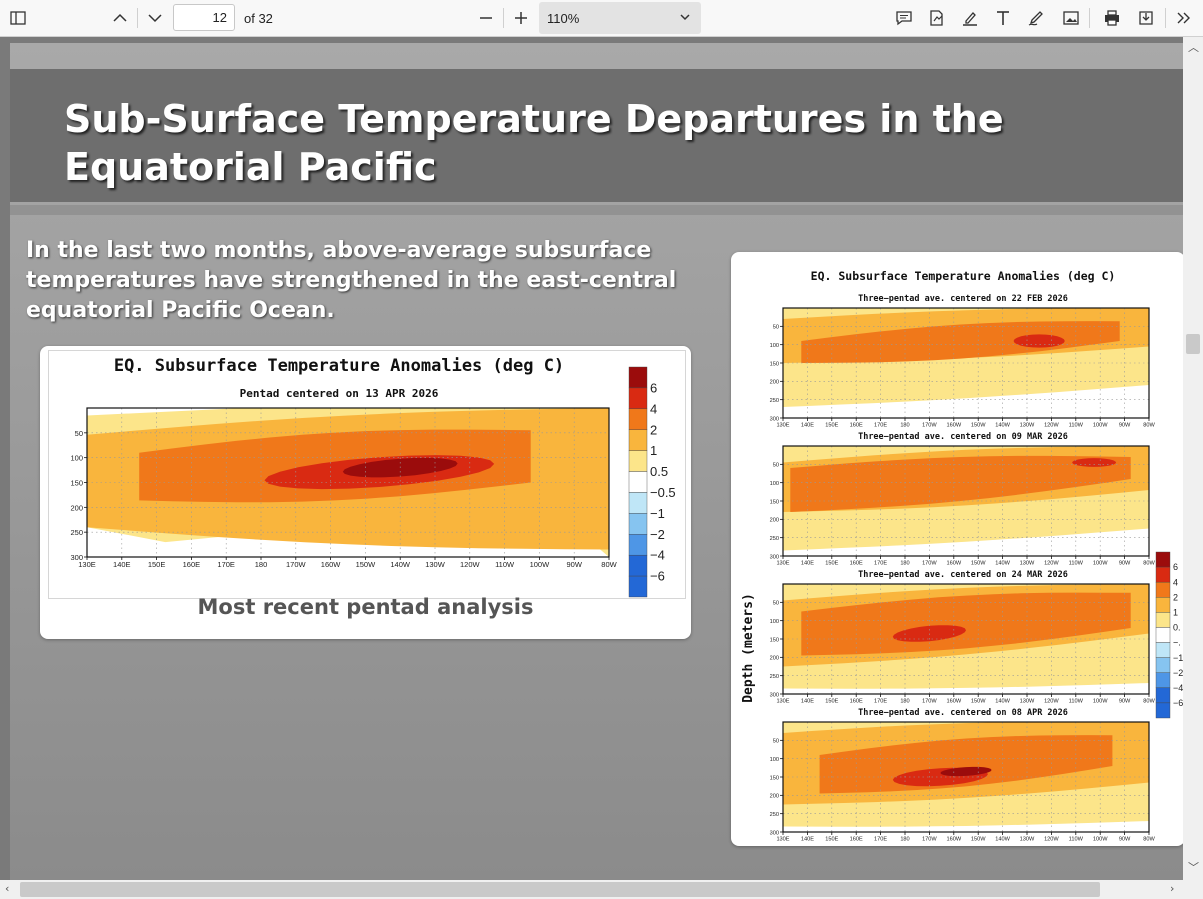  What do you see at coordinates (120, 18) in the screenshot?
I see `chevron-up-icon` at bounding box center [120, 18].